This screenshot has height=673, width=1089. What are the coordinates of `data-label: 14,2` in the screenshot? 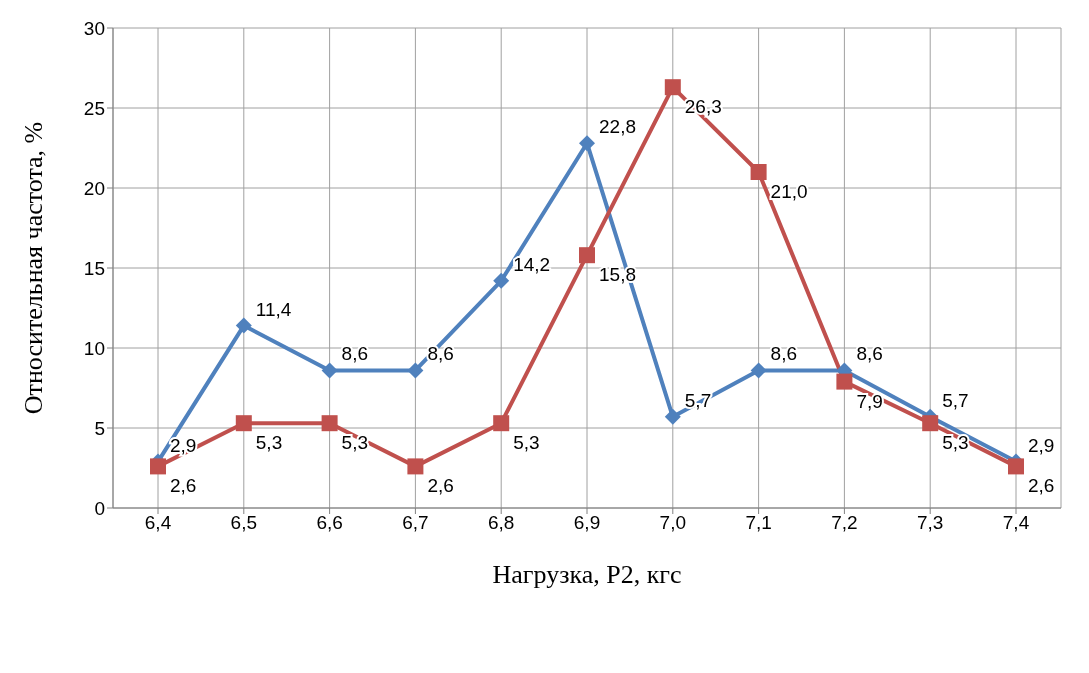 It's located at (532, 264).